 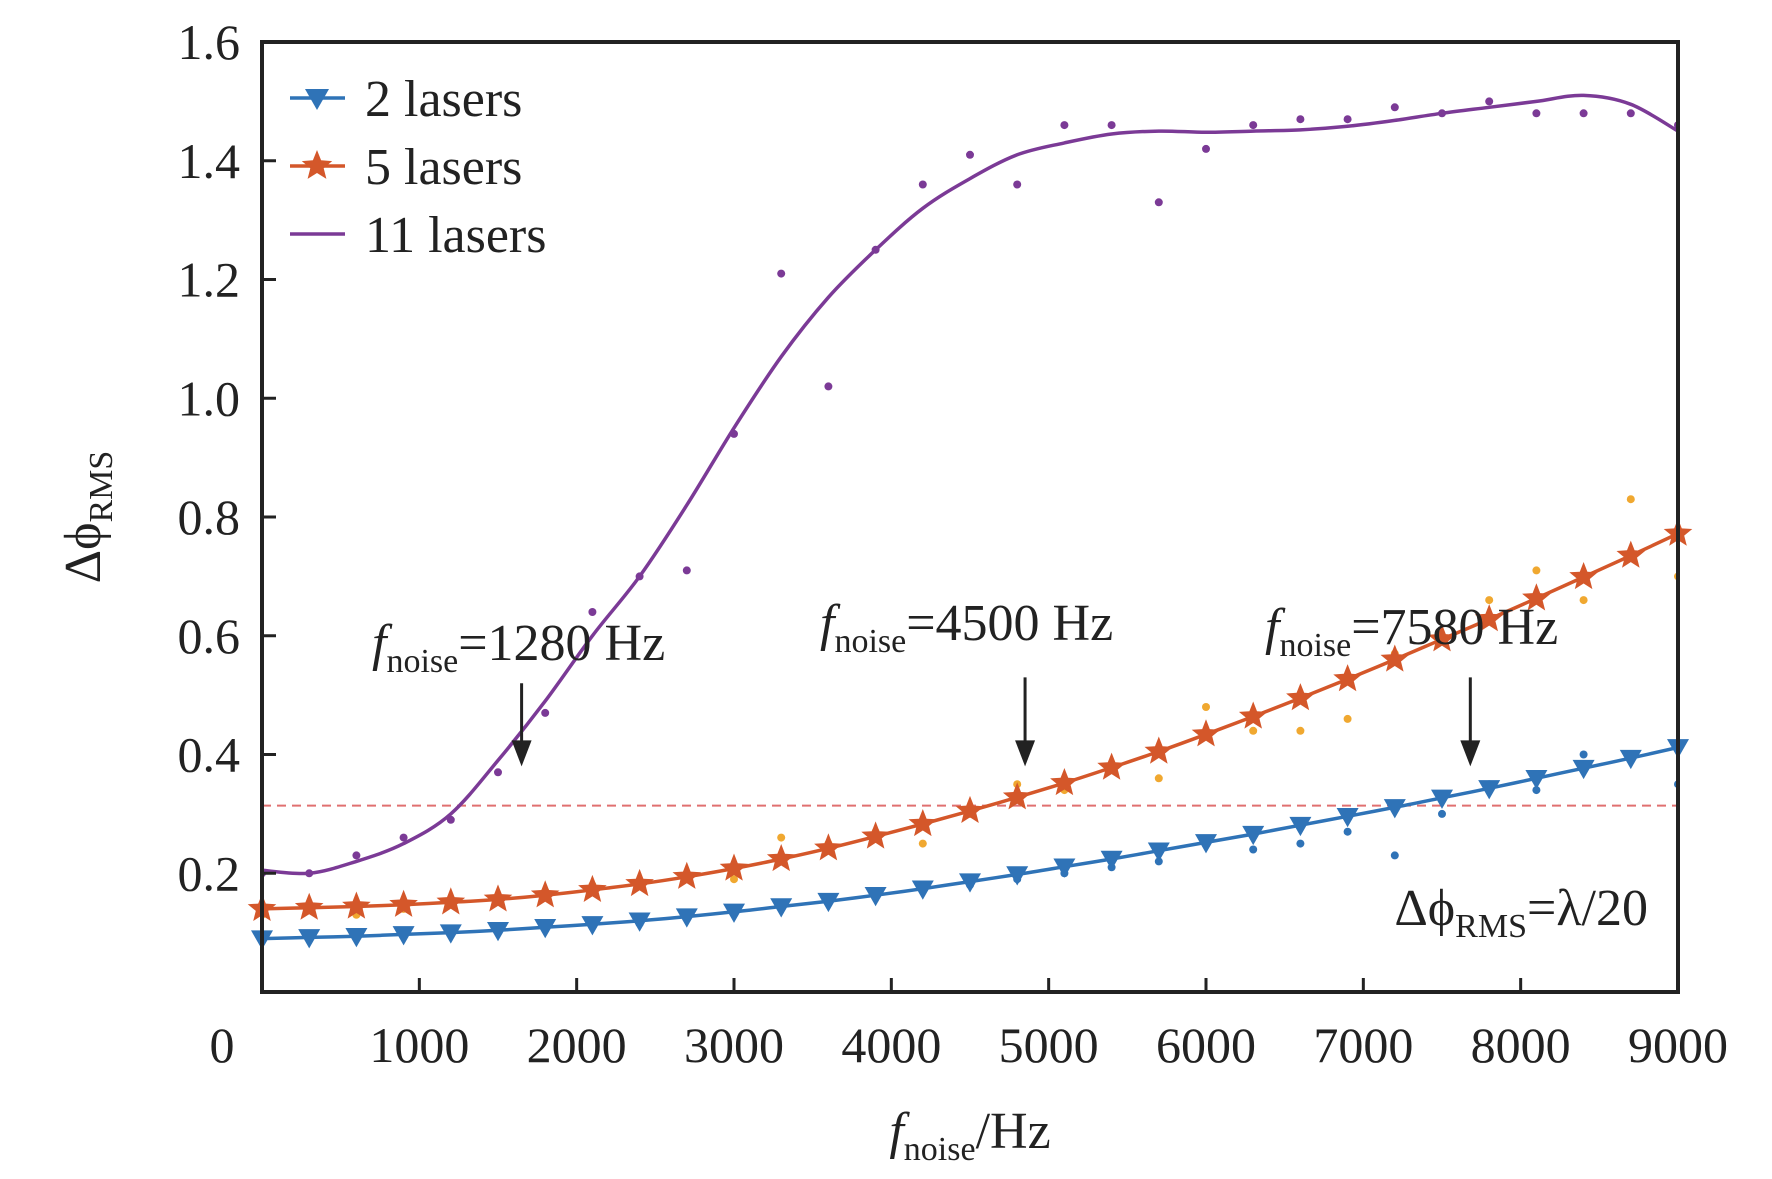 I want to click on x-tick-label: 5000, so click(x=1049, y=1045).